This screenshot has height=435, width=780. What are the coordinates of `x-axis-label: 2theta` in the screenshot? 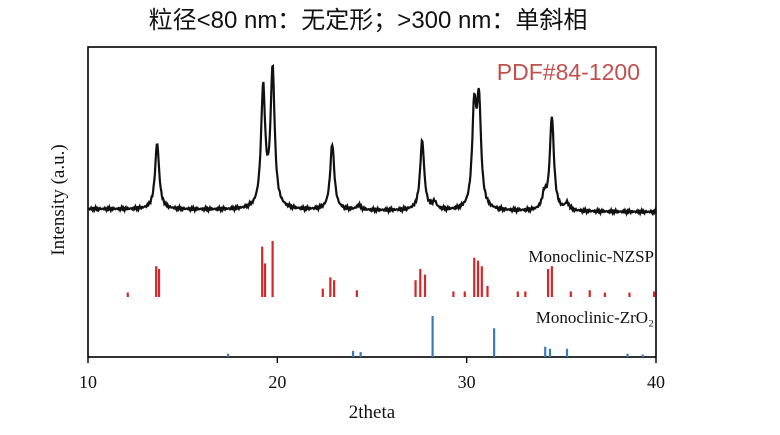 It's located at (372, 412).